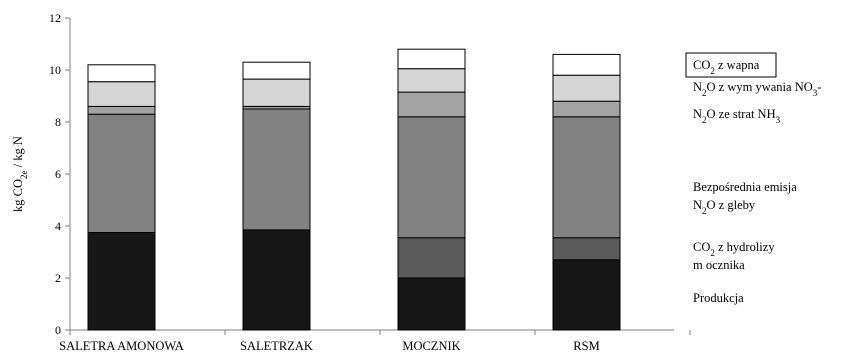 This screenshot has height=354, width=842. I want to click on y-axis: 0 2 4 6 8 10 12, so click(60, 174).